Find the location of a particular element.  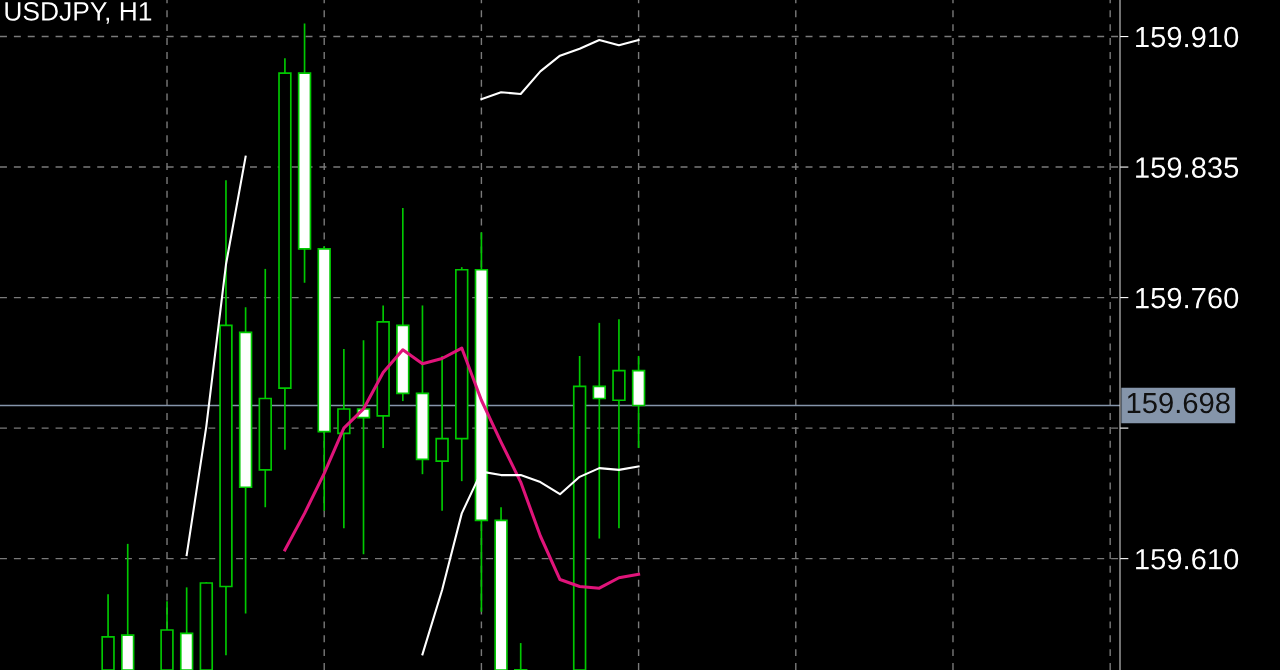

ref-line-label: 159.698 is located at coordinates (1178, 403).